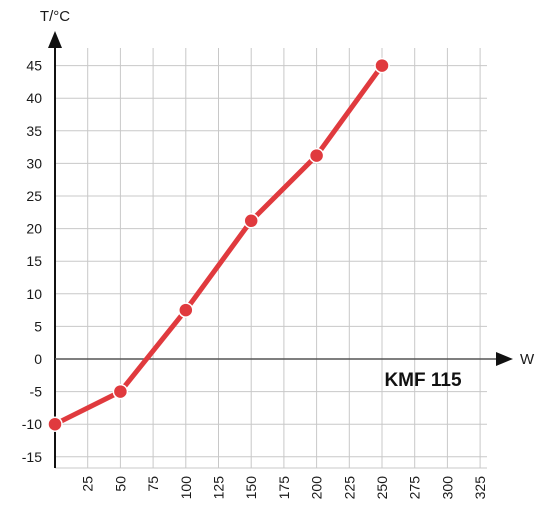  What do you see at coordinates (219, 488) in the screenshot?
I see `x-tick-label: 125` at bounding box center [219, 488].